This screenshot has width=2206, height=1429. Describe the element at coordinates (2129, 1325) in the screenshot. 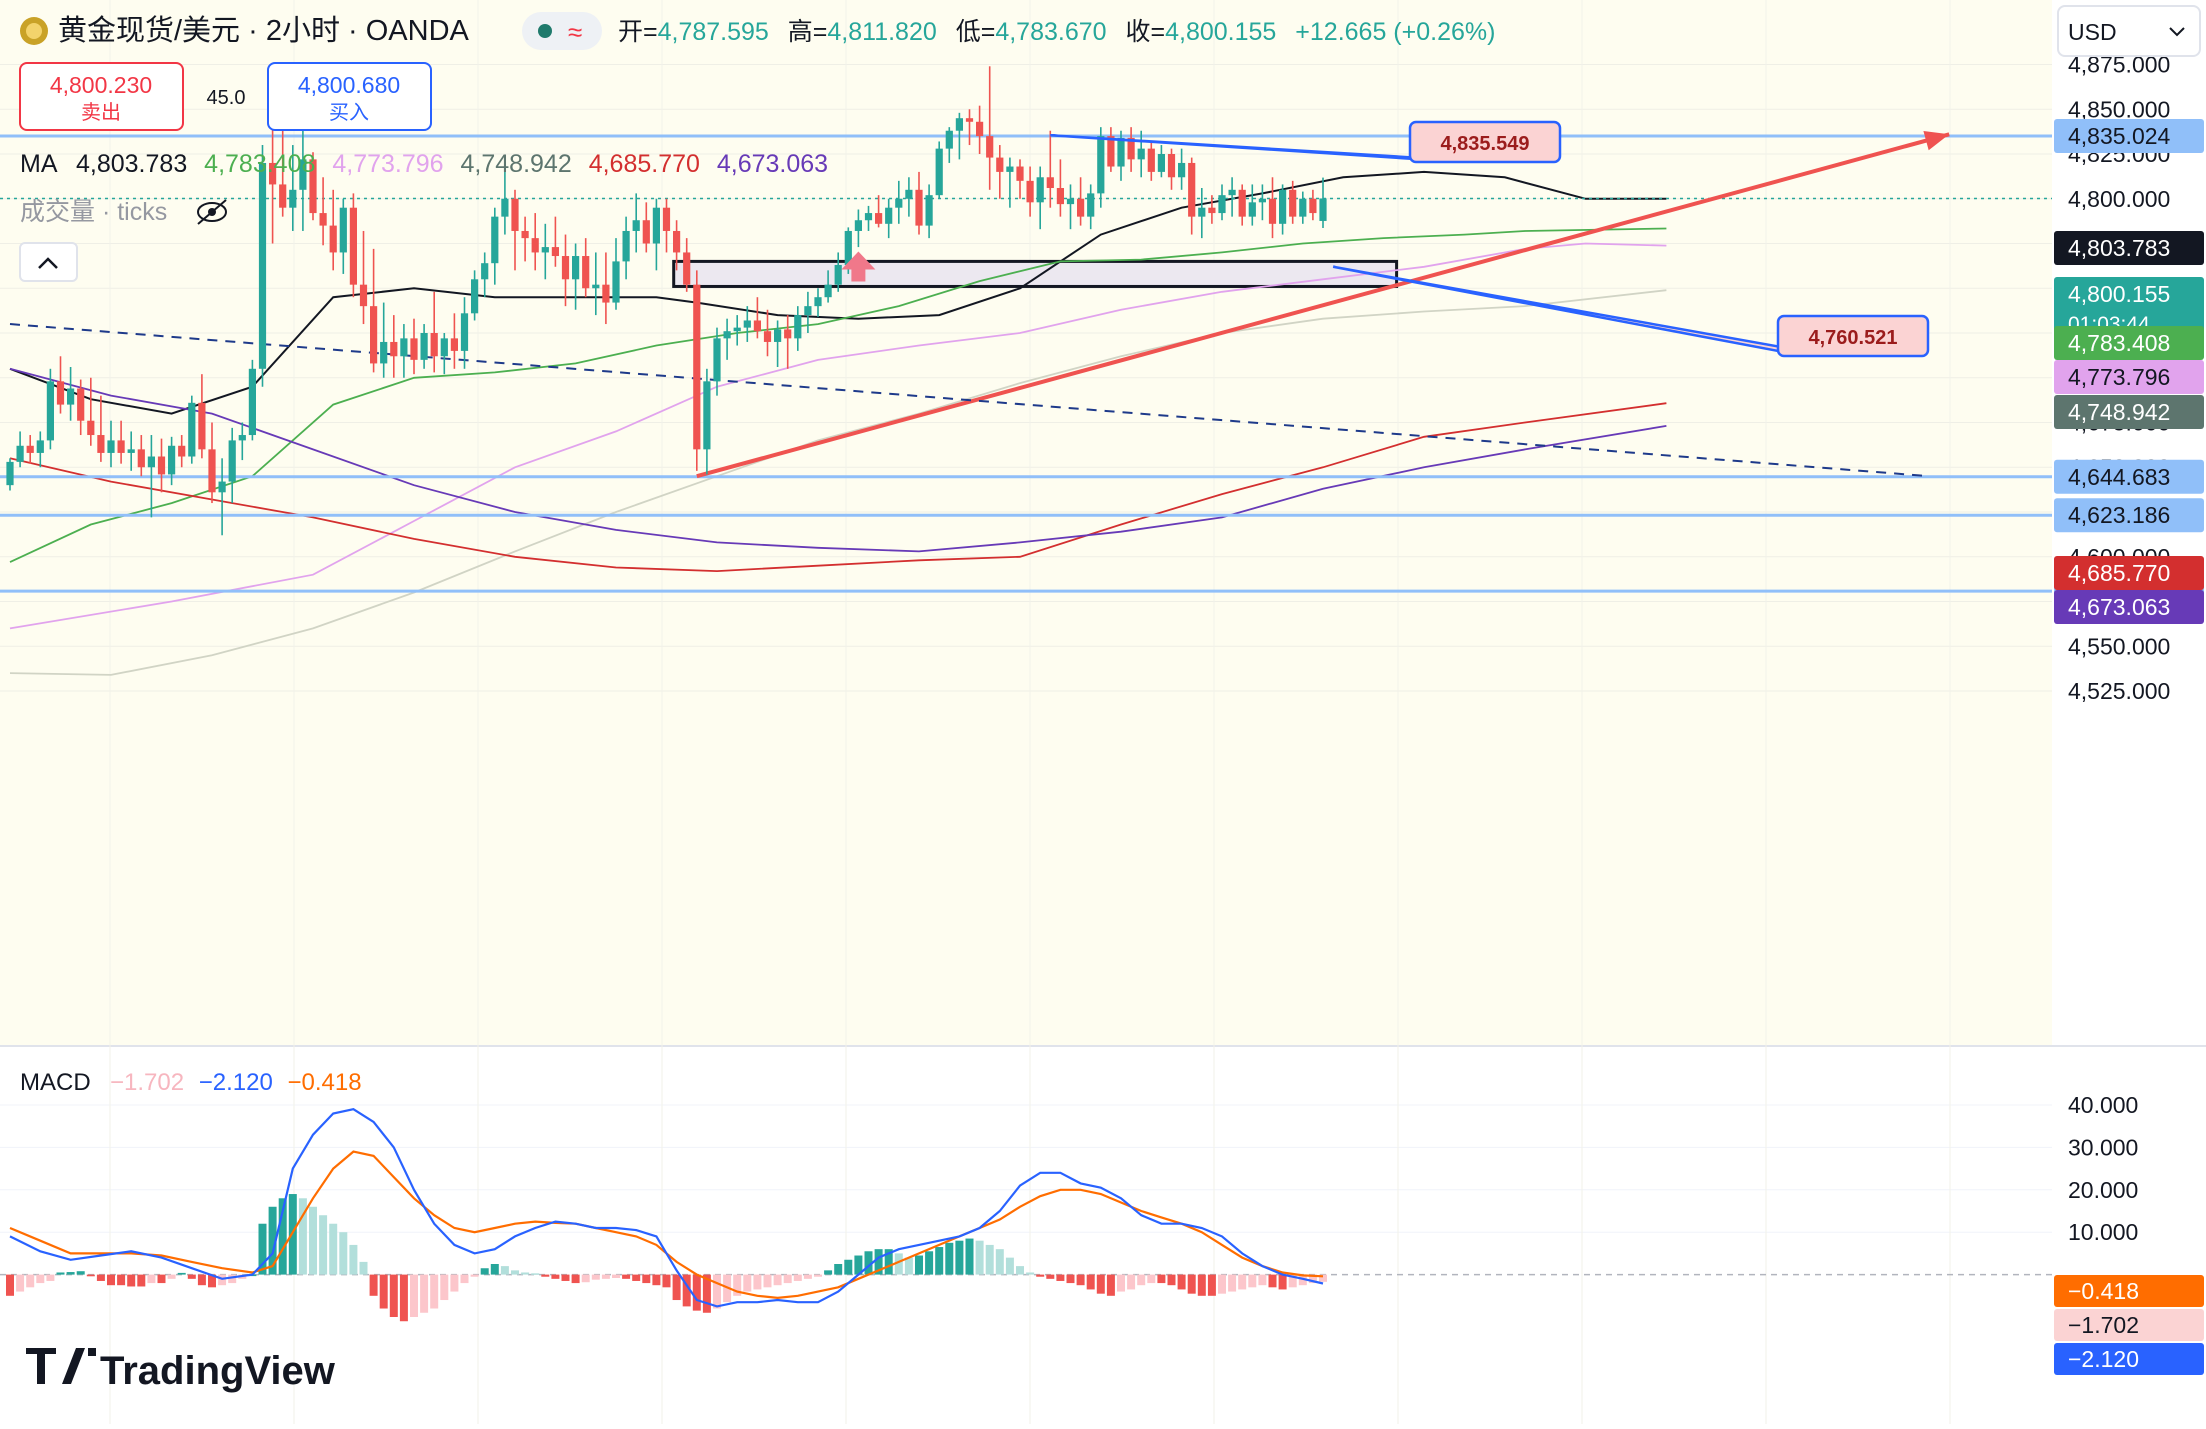

I see `macd-value-tag: −1.702` at that location.